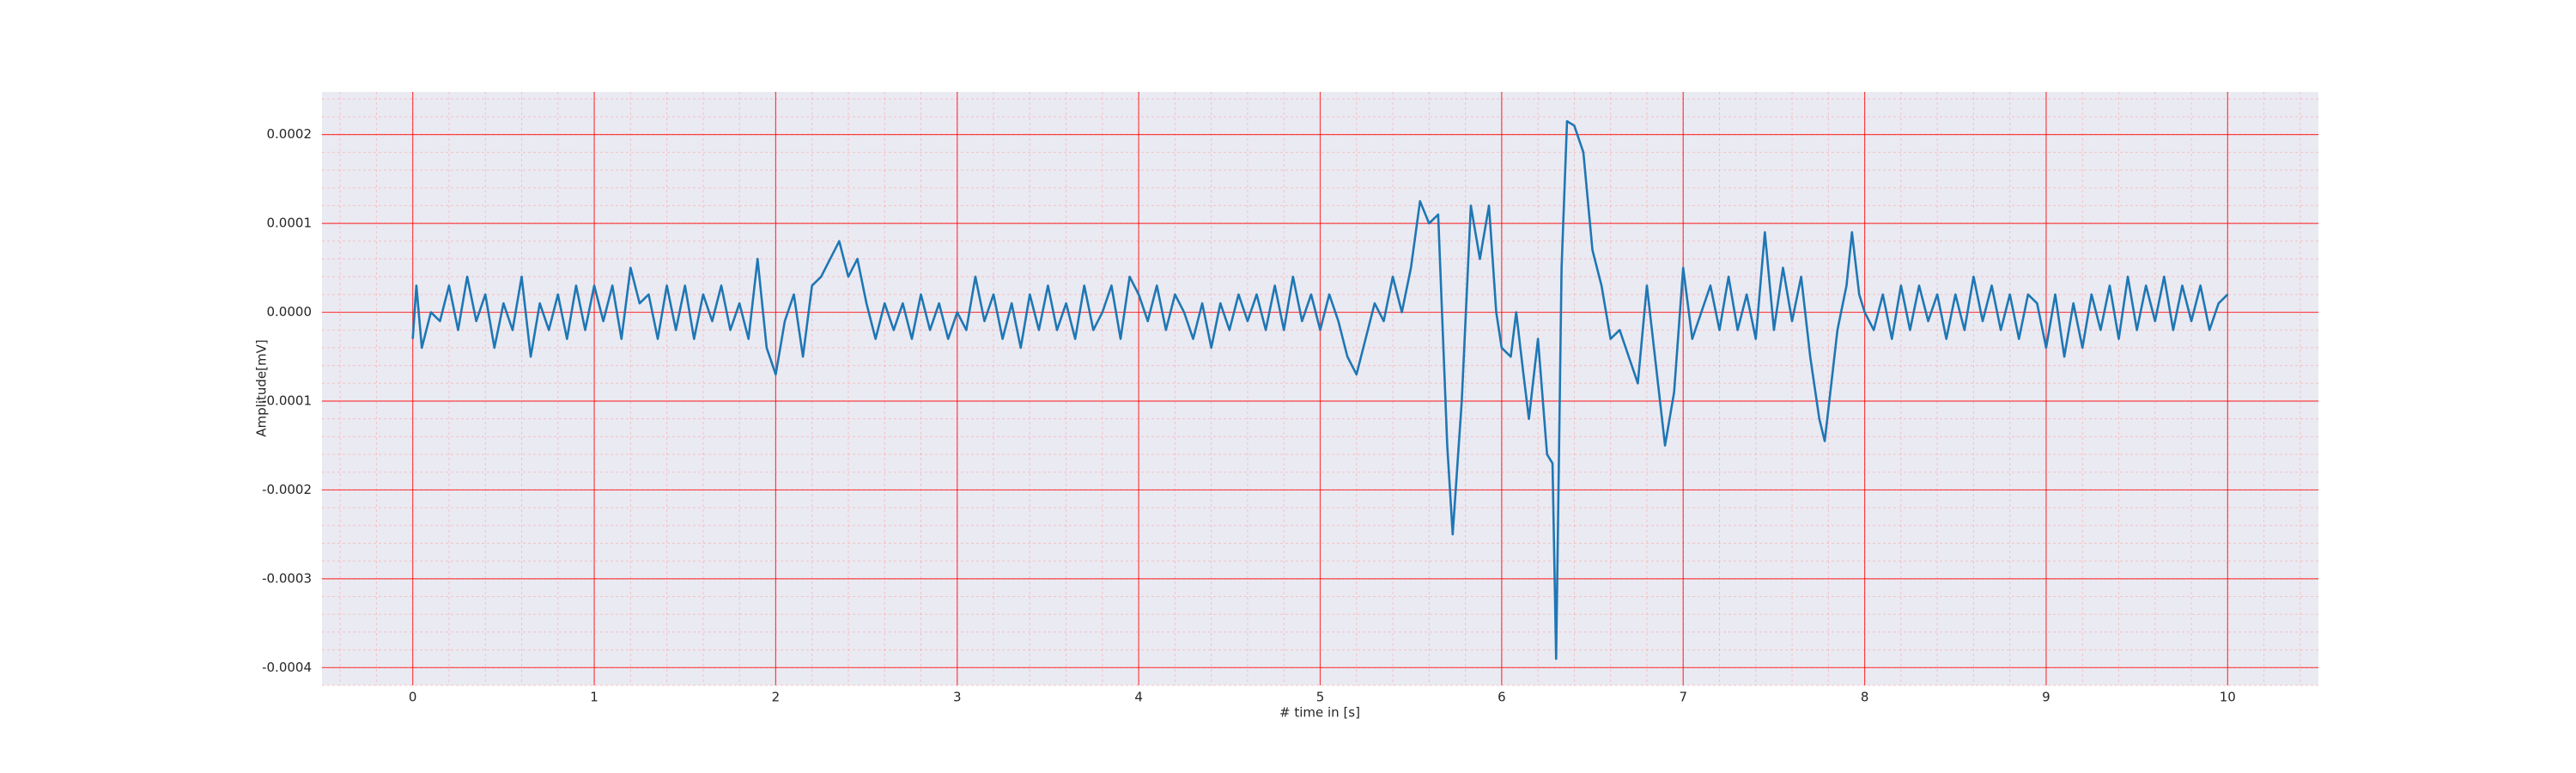  I want to click on x-tick-label: 1, so click(594, 697).